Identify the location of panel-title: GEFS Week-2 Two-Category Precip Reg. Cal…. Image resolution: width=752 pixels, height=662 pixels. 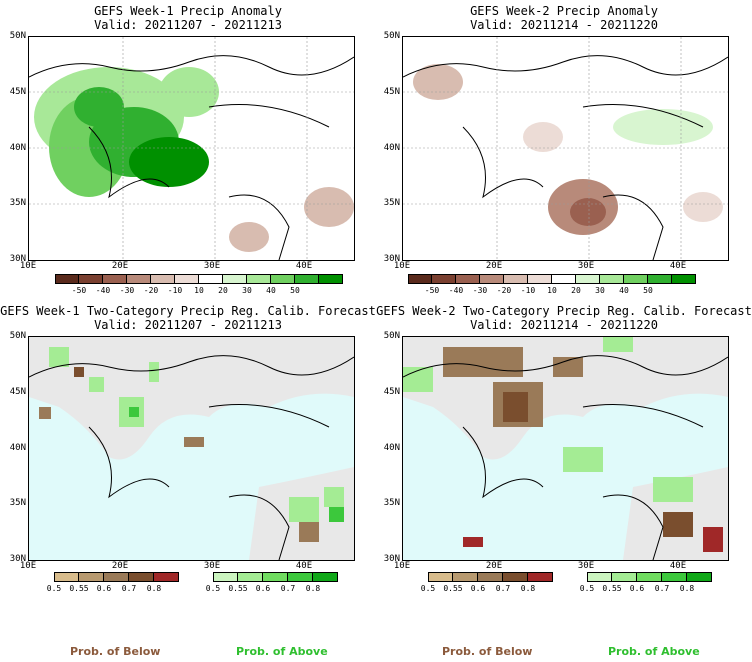
(564, 311).